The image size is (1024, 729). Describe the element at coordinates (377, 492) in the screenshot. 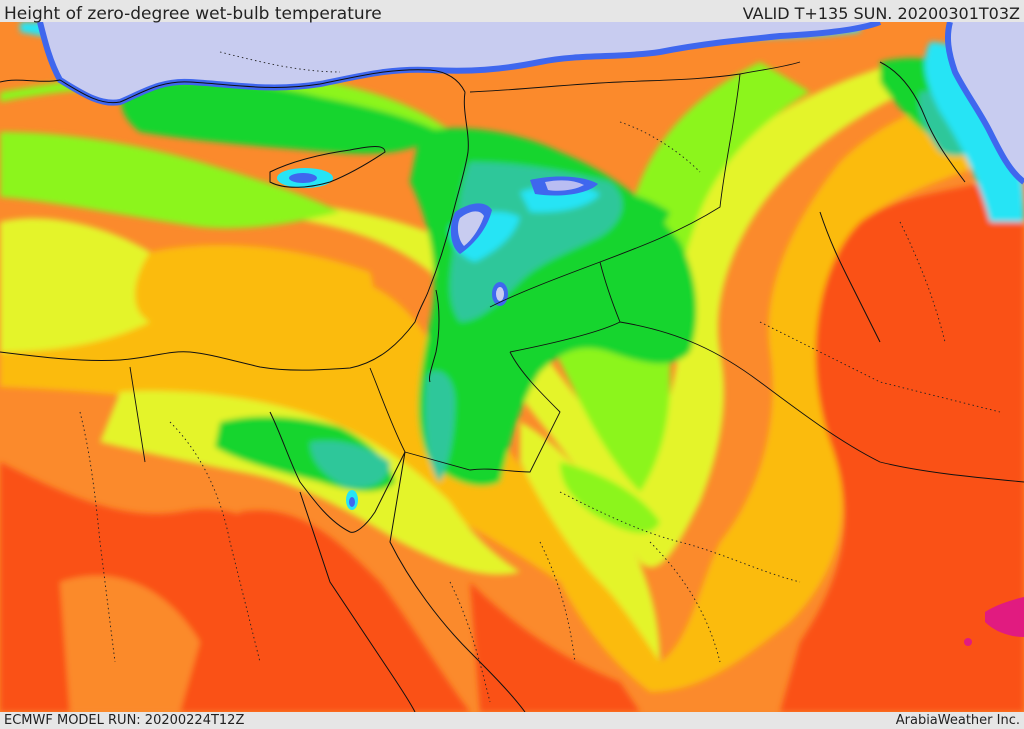

I see `coast-sinai-gulf-aqaba` at that location.